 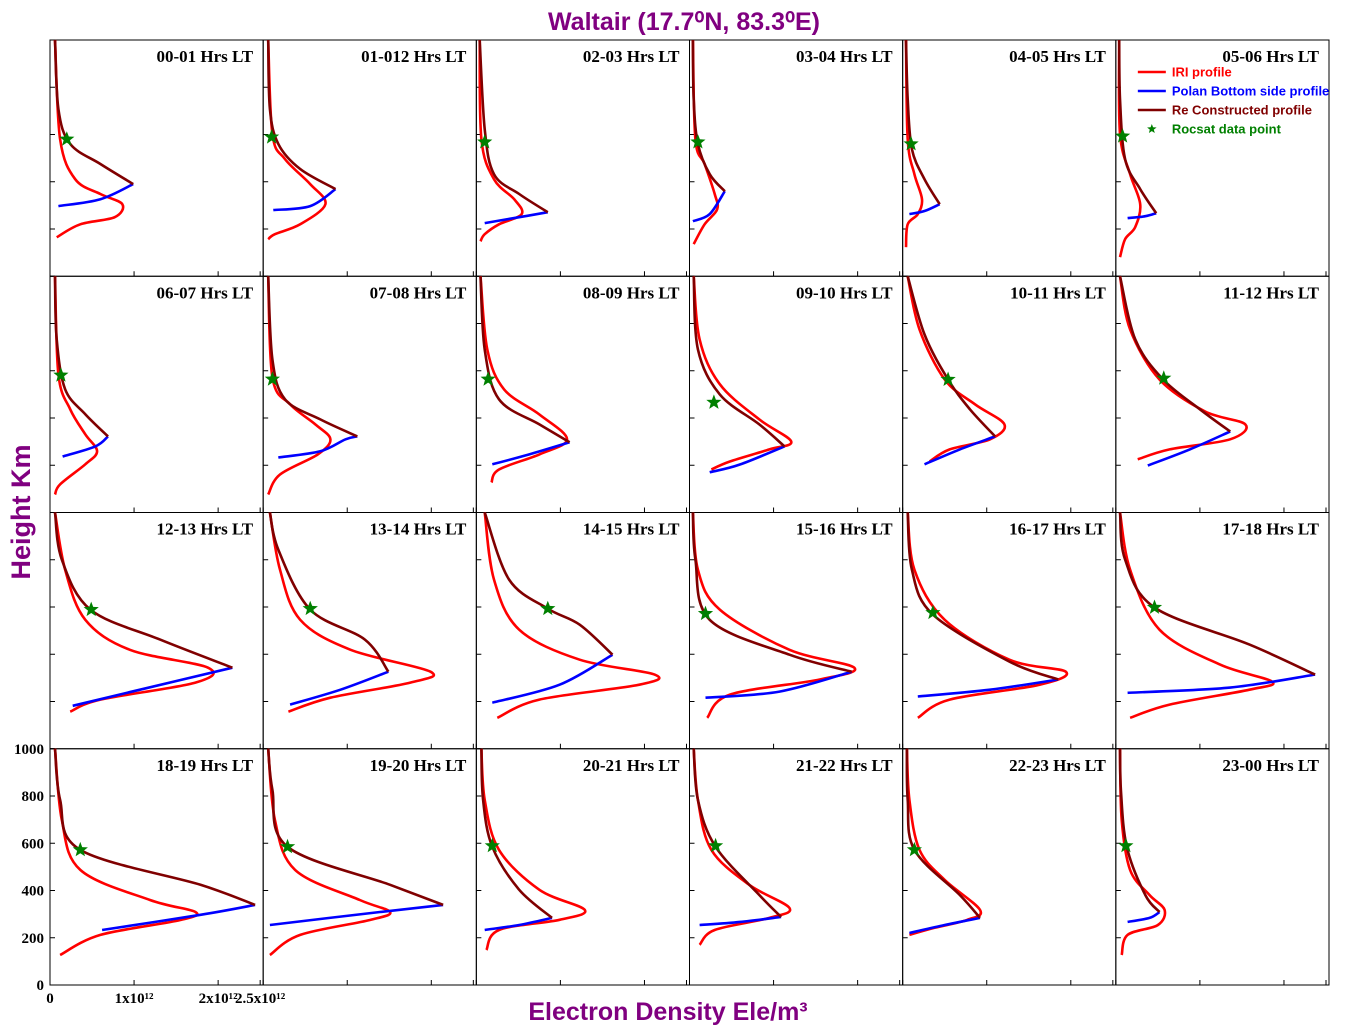 I want to click on panel-title: 20-21 Hrs LT, so click(x=631, y=765).